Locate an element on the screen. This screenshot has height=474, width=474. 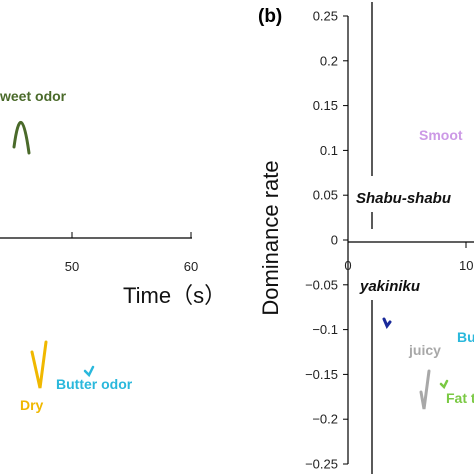
sweet-odor-curve is located at coordinates (21, 138).